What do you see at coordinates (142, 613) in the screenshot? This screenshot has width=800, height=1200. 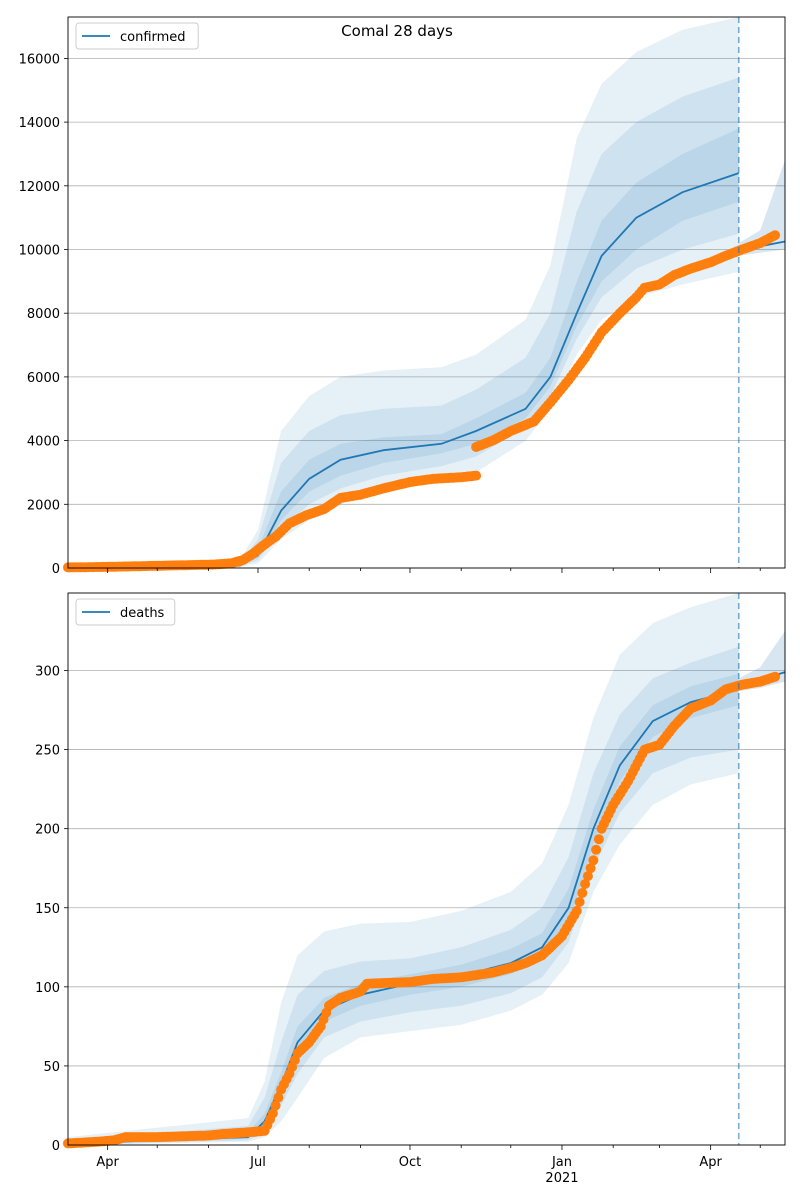 I see `deaths-legend-label: deaths` at bounding box center [142, 613].